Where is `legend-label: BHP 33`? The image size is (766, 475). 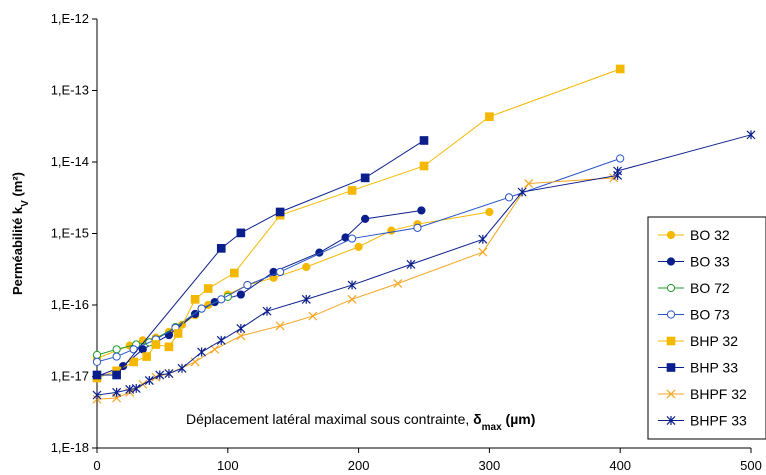 legend-label: BHP 33 is located at coordinates (714, 368).